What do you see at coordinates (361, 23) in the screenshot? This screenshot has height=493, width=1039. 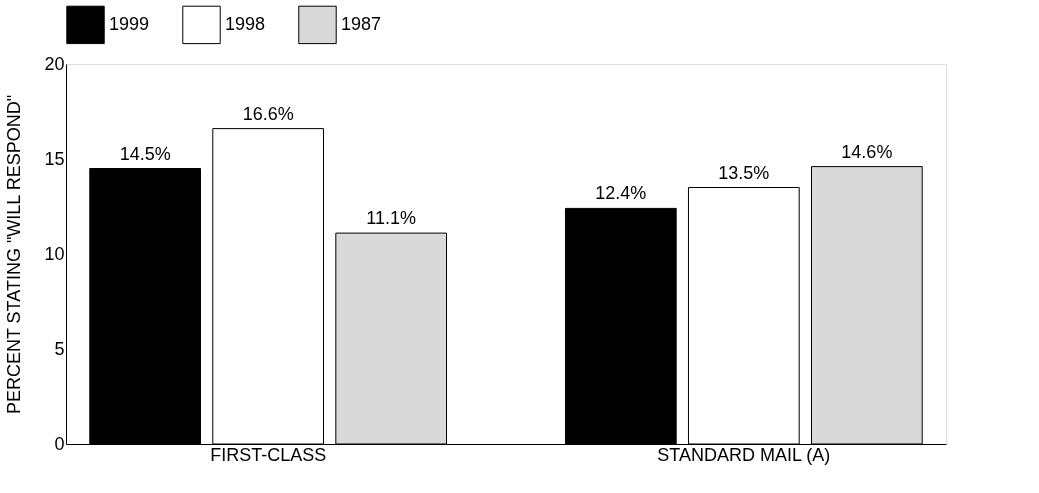 I see `legend-label: 1987` at bounding box center [361, 23].